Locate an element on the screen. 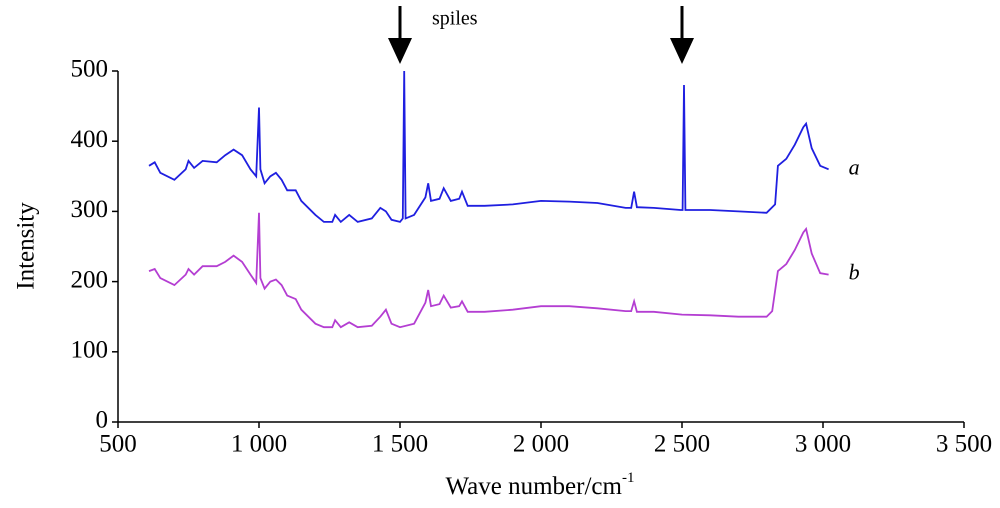  y-tick-label: 500 is located at coordinates (90, 69).